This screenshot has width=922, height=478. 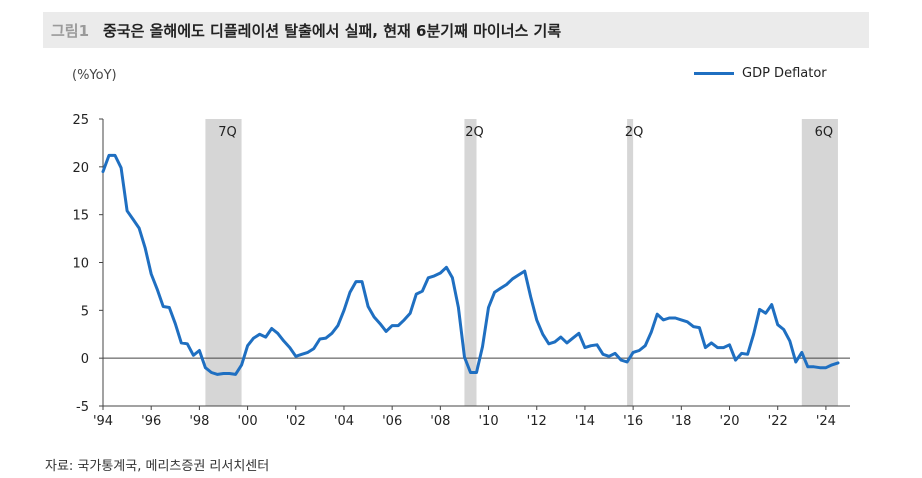 I want to click on y-tick-label: 25, so click(x=80, y=120).